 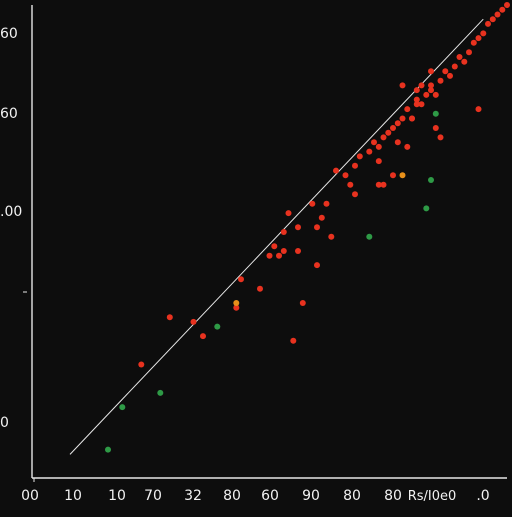 I want to click on y-tick-label: 0, so click(x=4, y=423).